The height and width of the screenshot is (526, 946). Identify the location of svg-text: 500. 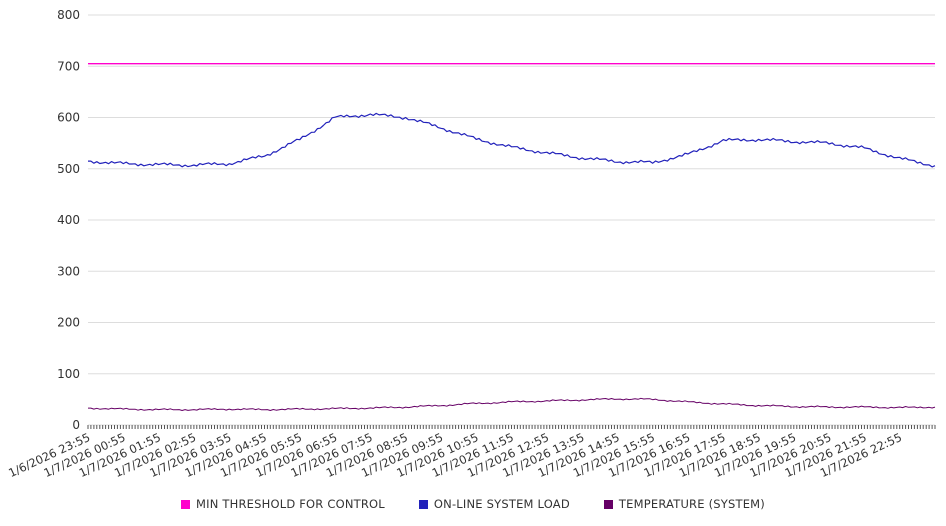
(68, 169).